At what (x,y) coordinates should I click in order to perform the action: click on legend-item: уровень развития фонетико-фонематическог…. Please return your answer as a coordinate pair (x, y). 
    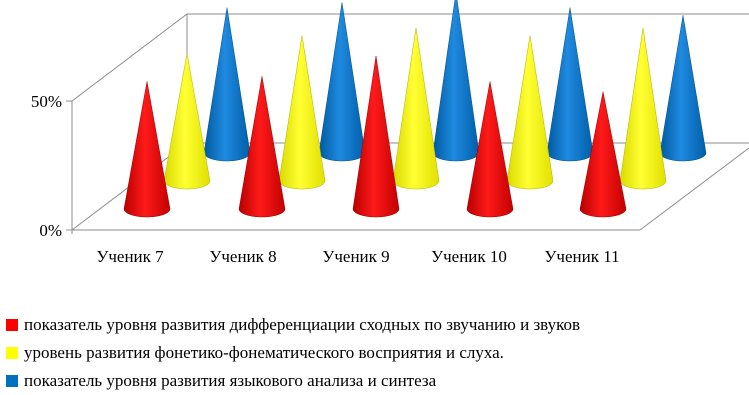
    Looking at the image, I should click on (377, 353).